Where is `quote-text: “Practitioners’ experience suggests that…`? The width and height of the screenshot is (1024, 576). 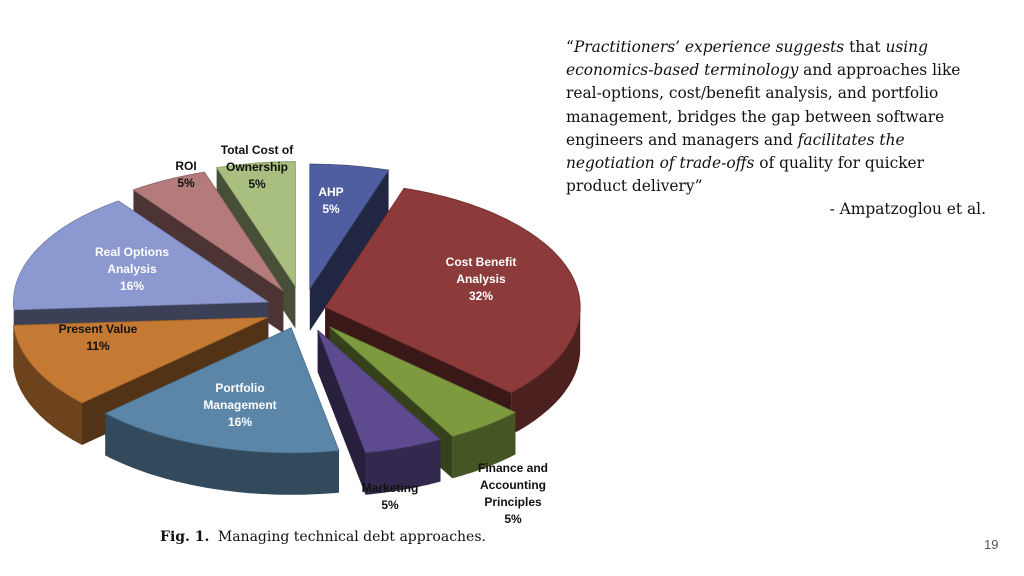
quote-text: “Practitioners’ experience suggests that… is located at coordinates (763, 116).